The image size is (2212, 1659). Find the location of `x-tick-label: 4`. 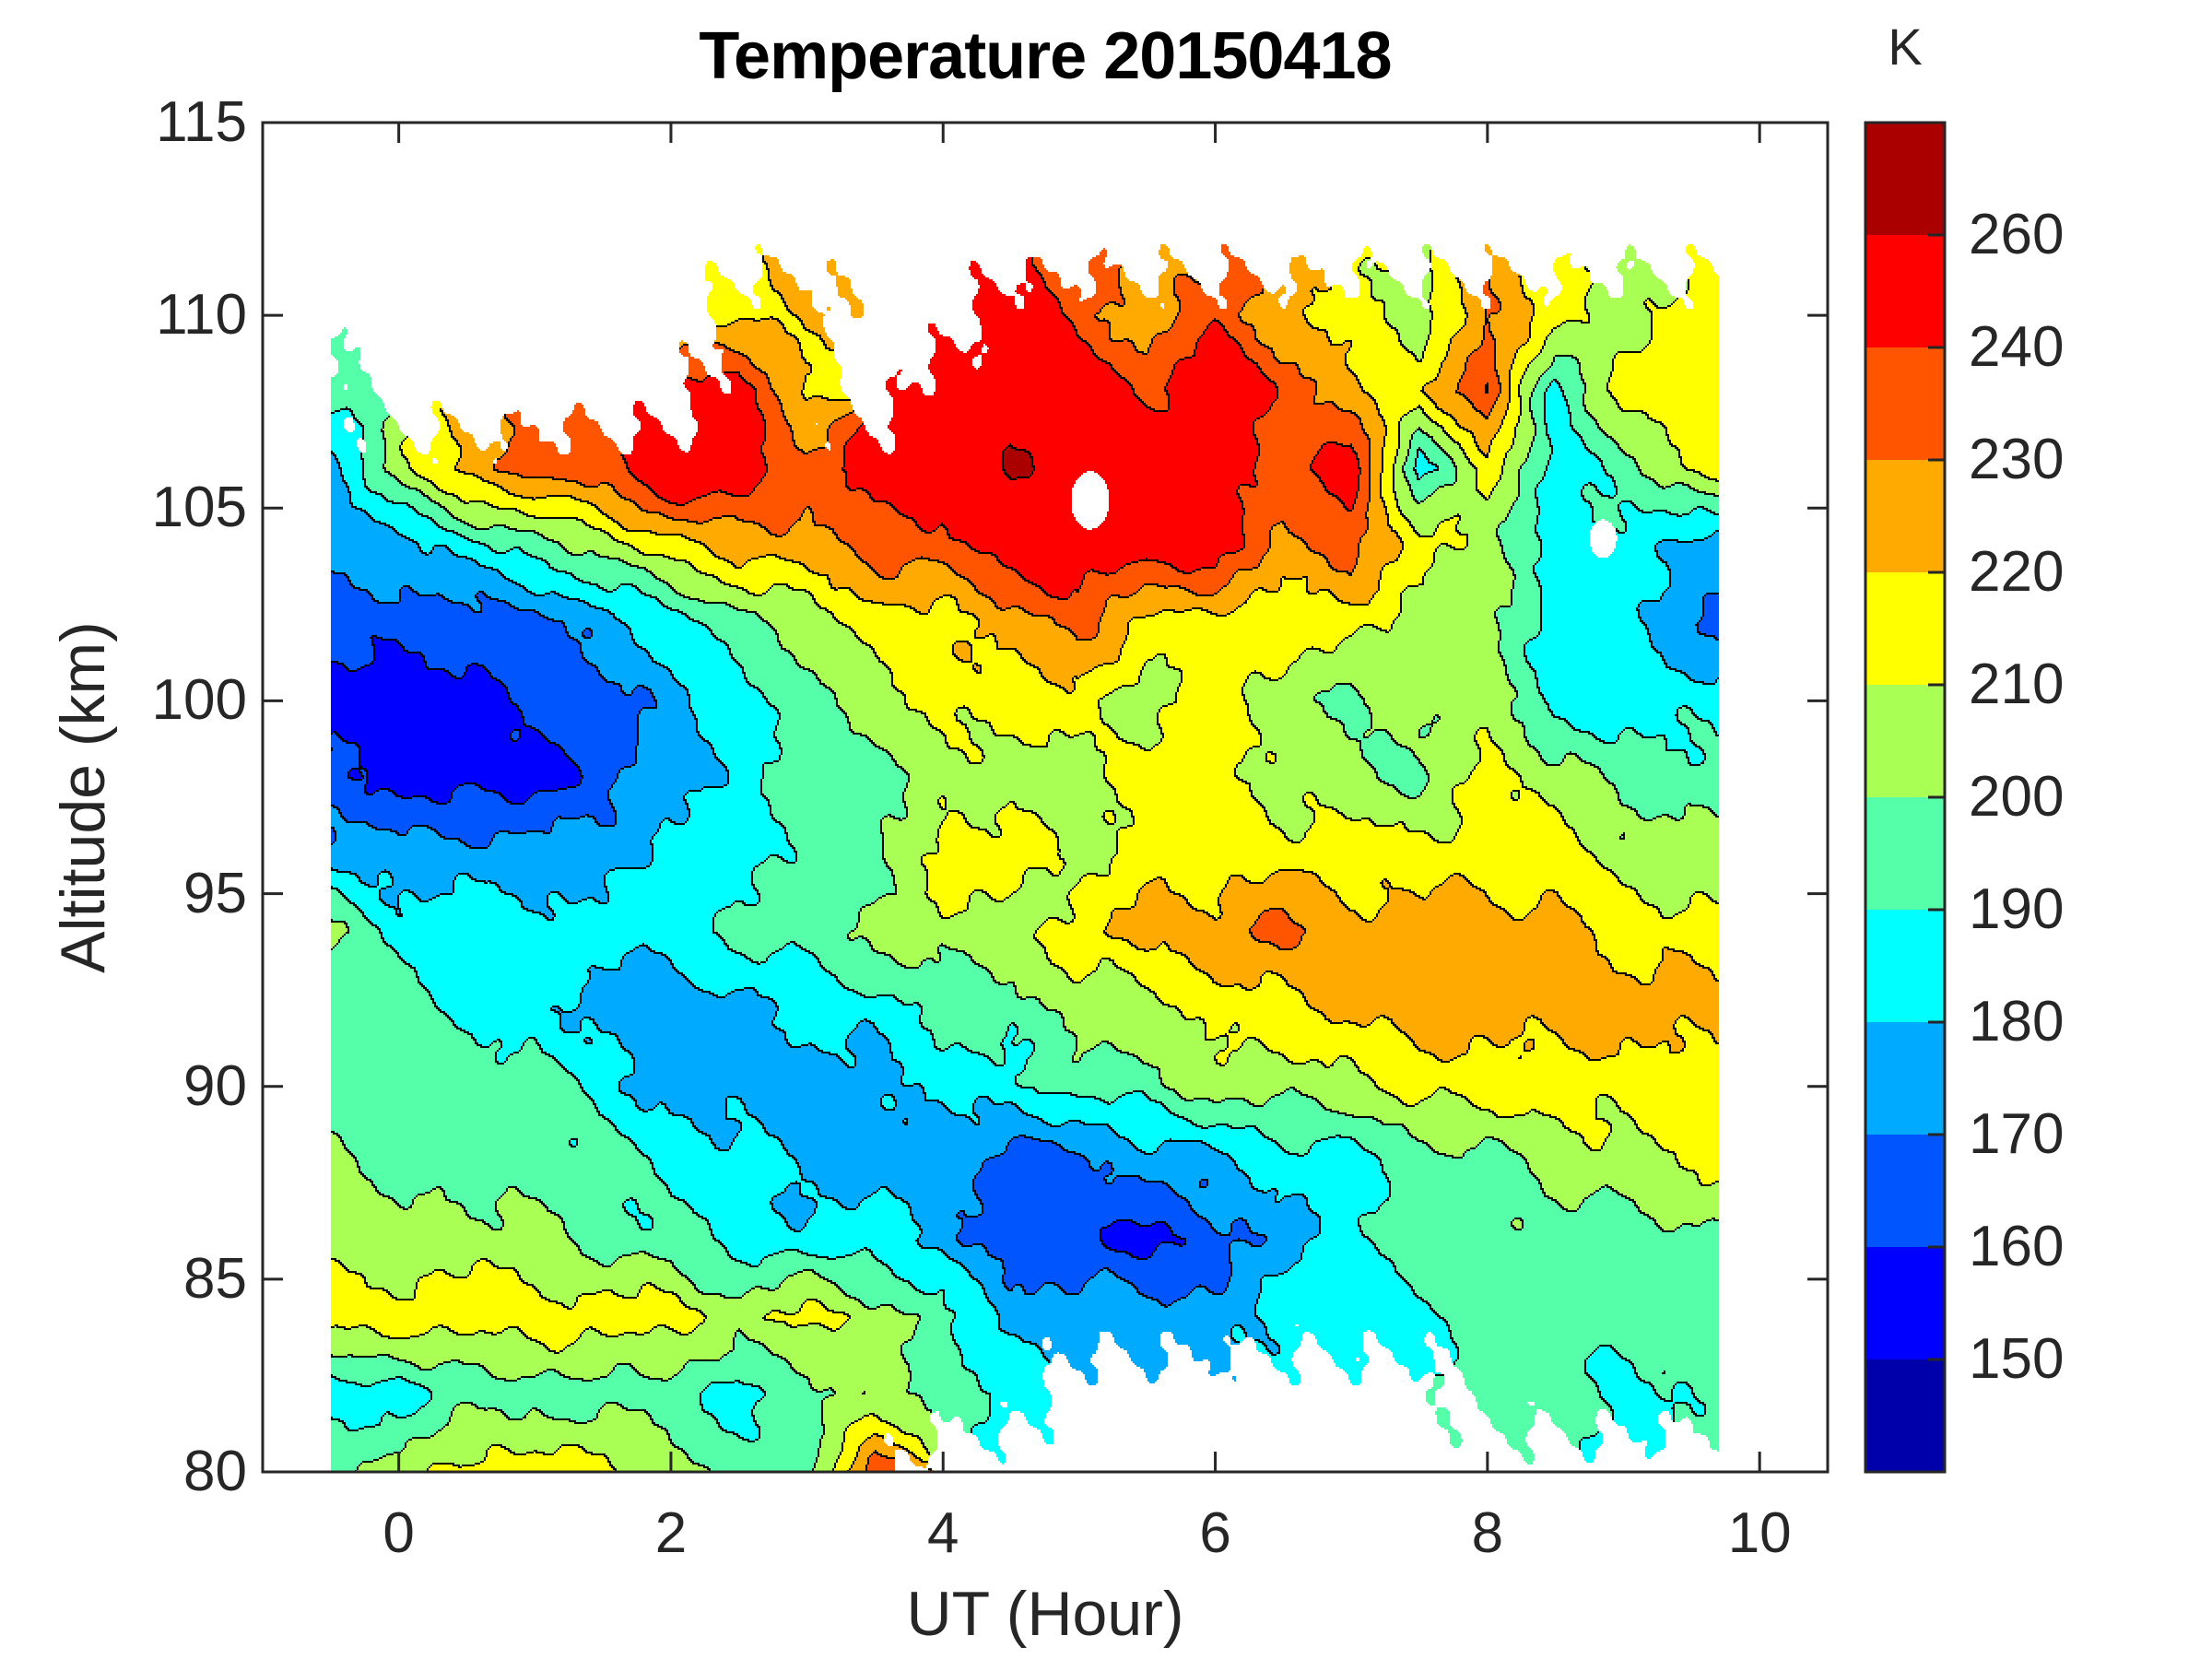

x-tick-label: 4 is located at coordinates (943, 1533).